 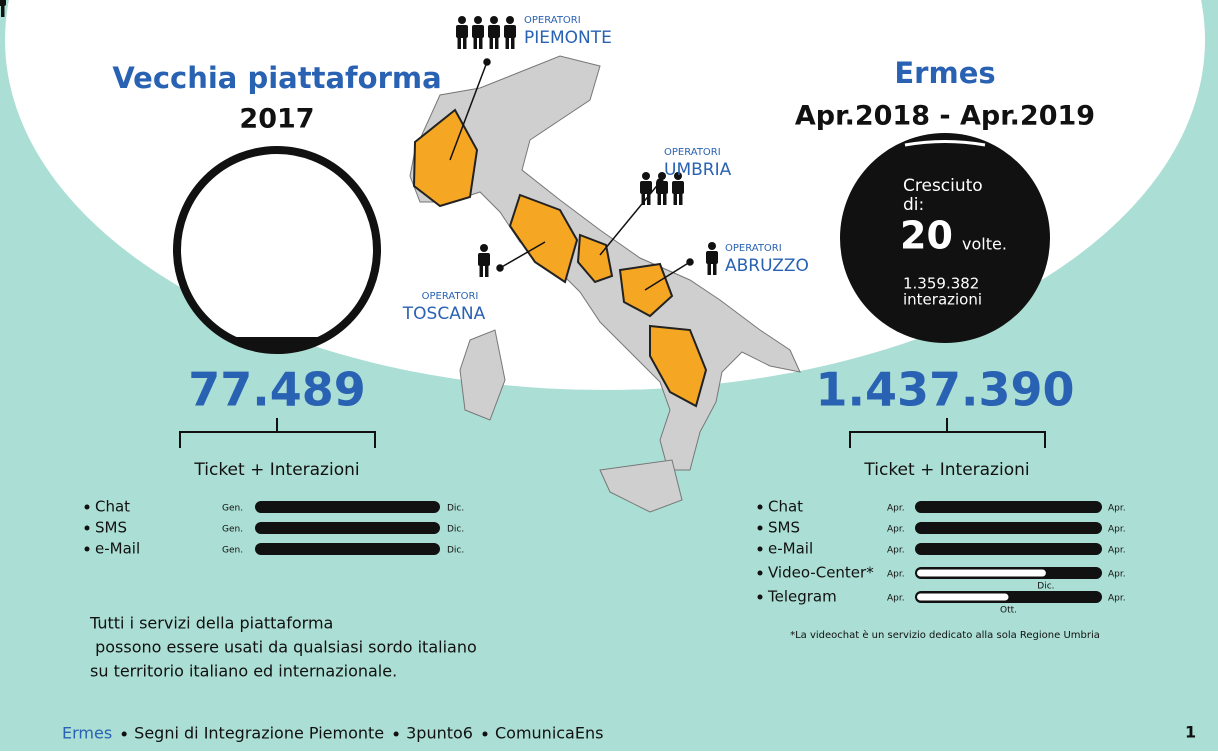 What do you see at coordinates (946, 470) in the screenshot?
I see `right-caption: Ticket + Interazioni` at bounding box center [946, 470].